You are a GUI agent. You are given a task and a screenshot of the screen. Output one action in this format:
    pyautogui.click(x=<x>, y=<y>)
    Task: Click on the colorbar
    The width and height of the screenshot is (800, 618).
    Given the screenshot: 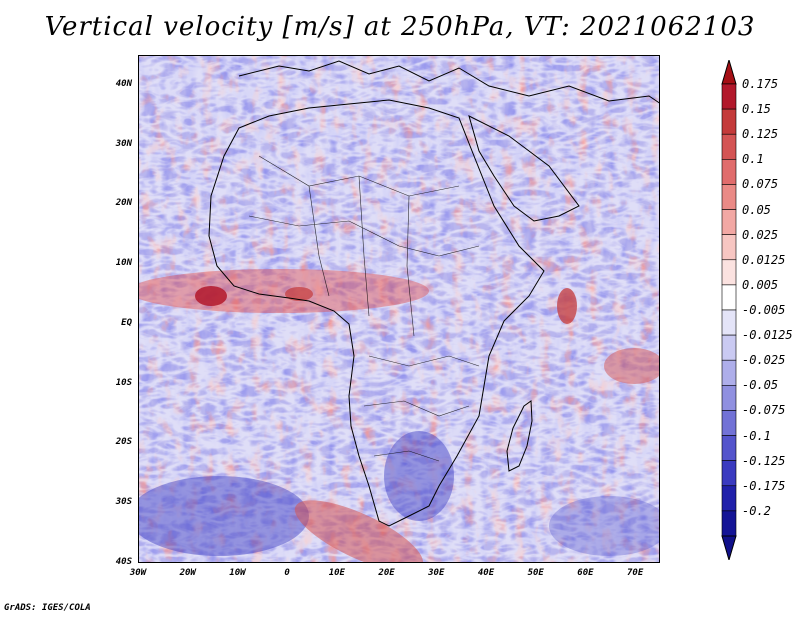 What is the action you would take?
    pyautogui.click(x=729, y=310)
    